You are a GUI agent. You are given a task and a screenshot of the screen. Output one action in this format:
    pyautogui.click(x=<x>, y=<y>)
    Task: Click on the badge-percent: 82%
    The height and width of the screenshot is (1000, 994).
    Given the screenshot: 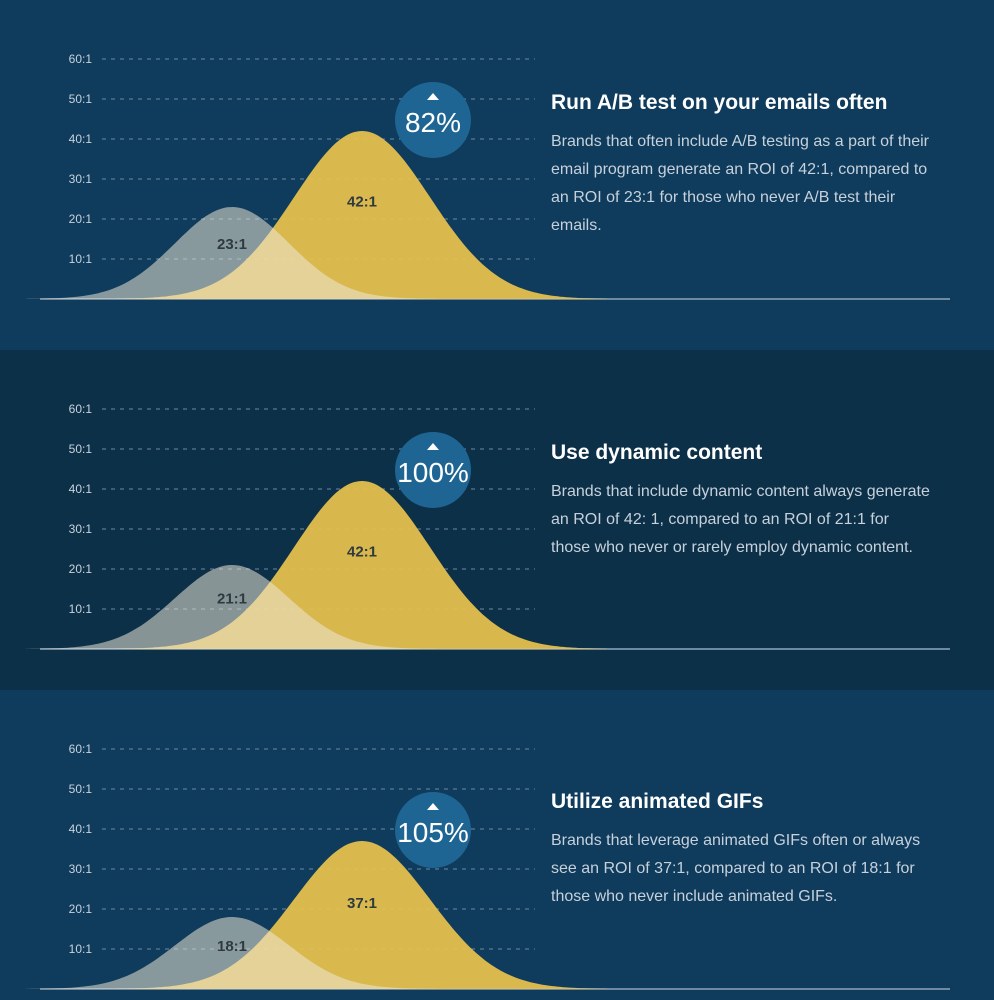 What is the action you would take?
    pyautogui.click(x=433, y=122)
    